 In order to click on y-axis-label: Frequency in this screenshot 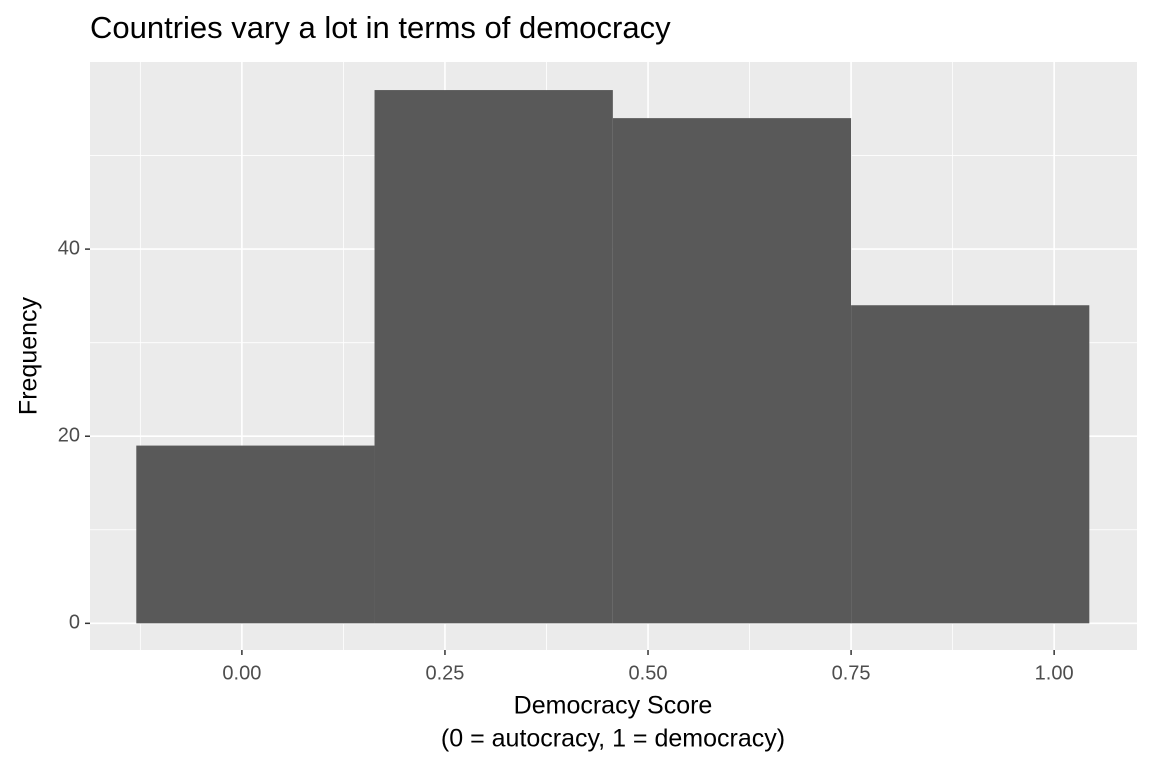, I will do `click(29, 355)`.